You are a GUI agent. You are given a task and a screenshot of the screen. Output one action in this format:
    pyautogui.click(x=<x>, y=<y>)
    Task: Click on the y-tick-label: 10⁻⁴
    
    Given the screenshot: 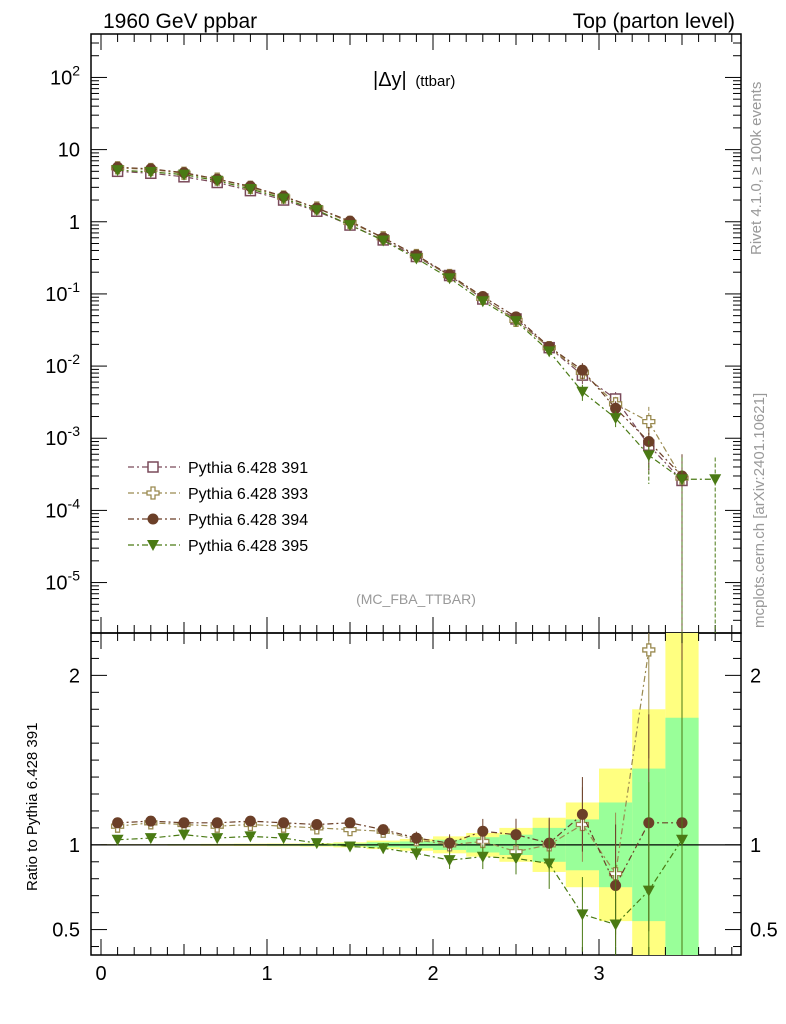 What is the action you would take?
    pyautogui.click(x=62, y=508)
    